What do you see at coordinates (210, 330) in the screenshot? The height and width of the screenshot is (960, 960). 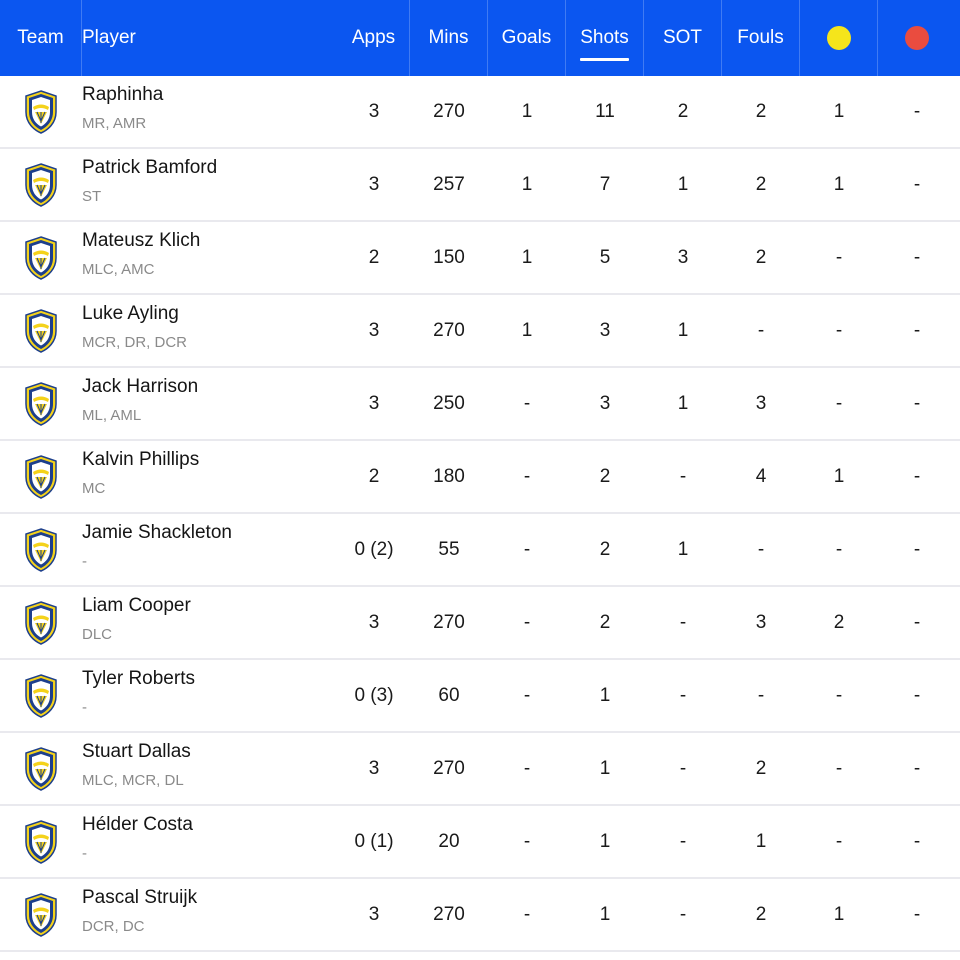 I see `player-cell: Luke Ayling MCR, DR, DCR` at bounding box center [210, 330].